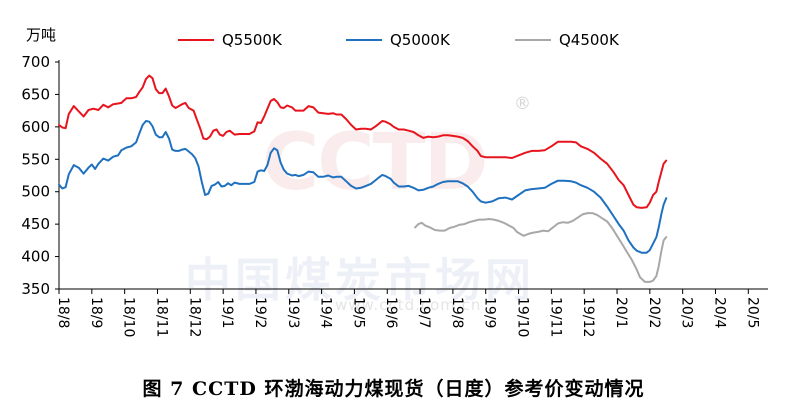 The image size is (787, 415). What do you see at coordinates (40, 175) in the screenshot?
I see `y-axis: 350 400 450 500 550 600 650 700` at bounding box center [40, 175].